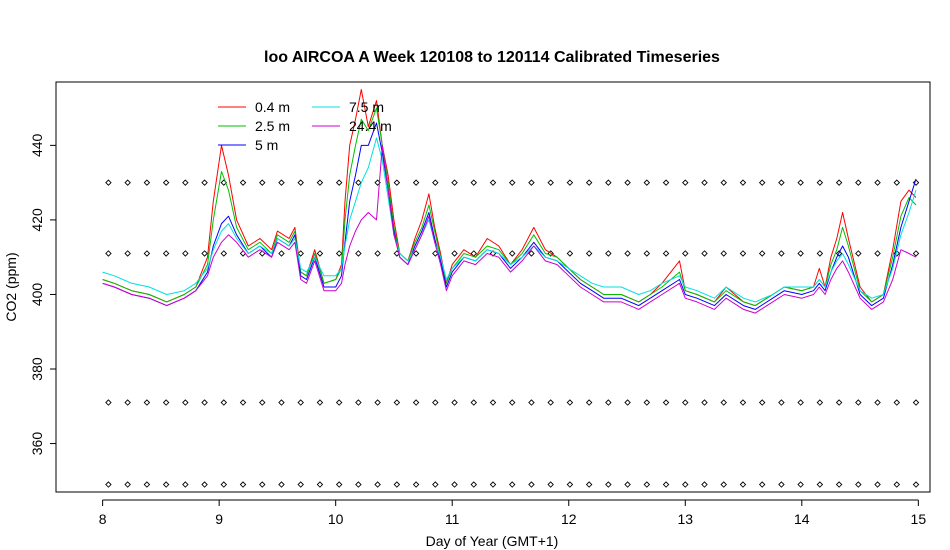 This screenshot has width=950, height=550. What do you see at coordinates (802, 519) in the screenshot?
I see `x-tick-label: 14` at bounding box center [802, 519].